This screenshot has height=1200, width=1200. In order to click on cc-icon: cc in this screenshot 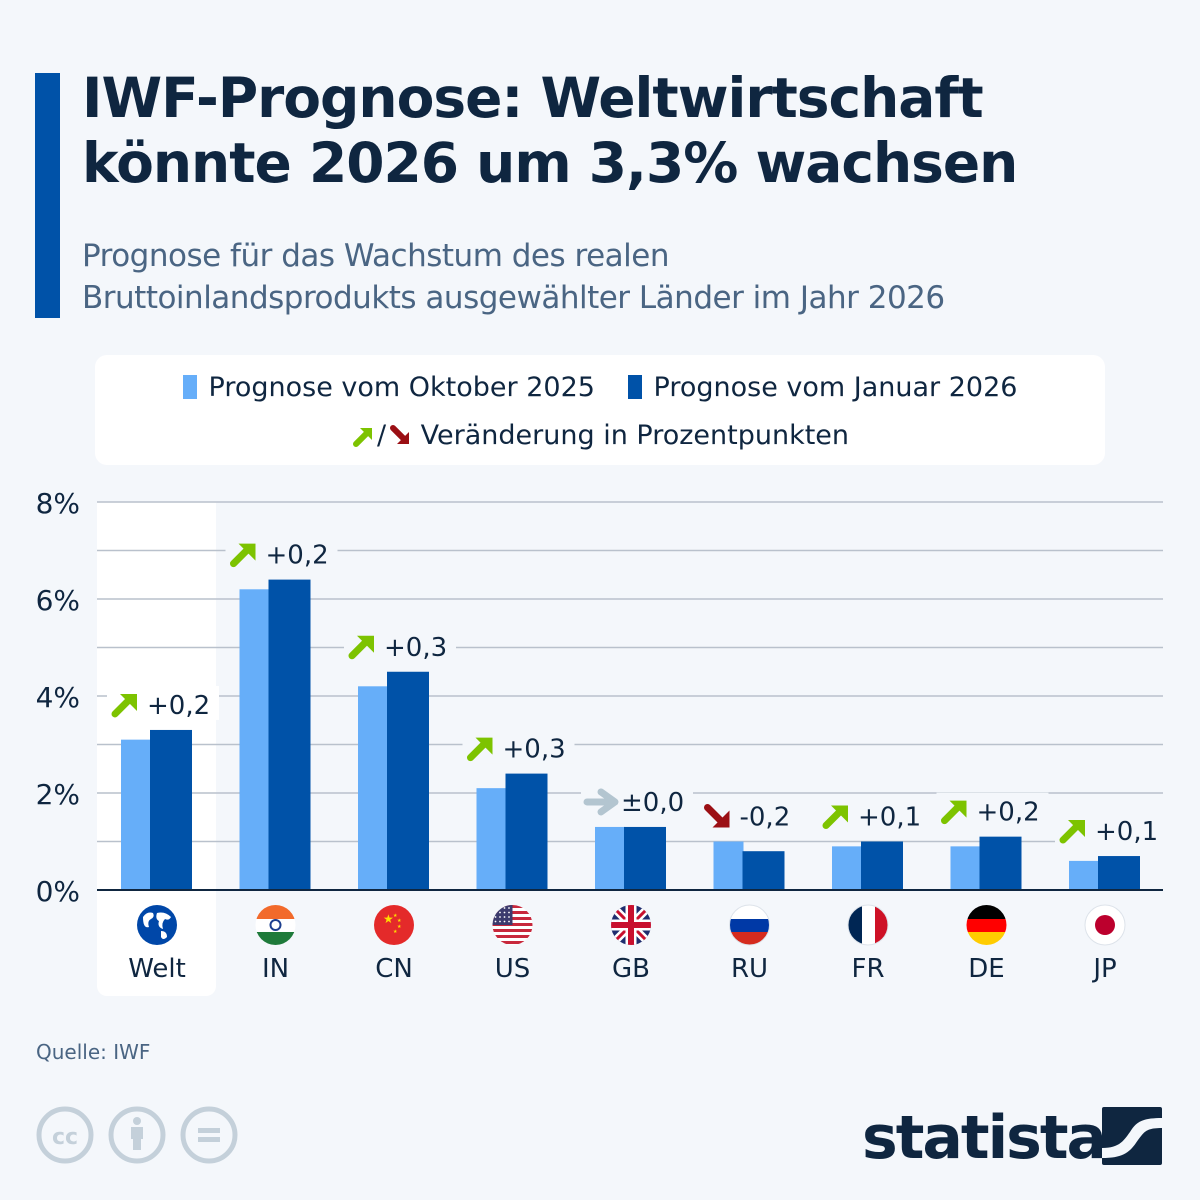, I will do `click(65, 1135)`.